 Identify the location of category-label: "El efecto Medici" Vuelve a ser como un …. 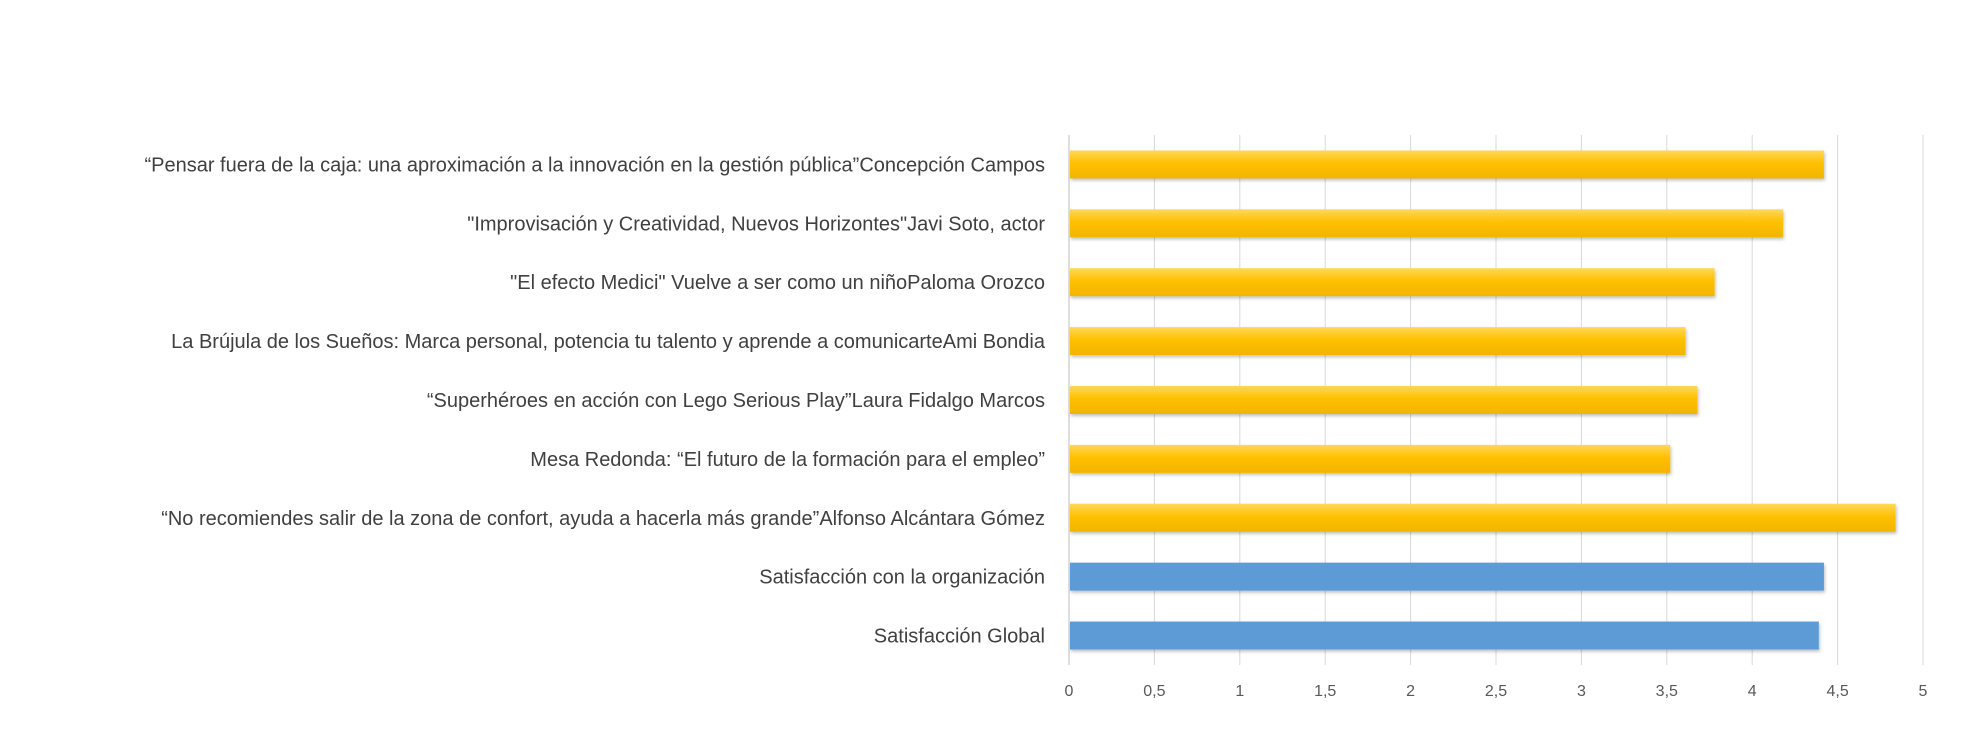
(777, 283).